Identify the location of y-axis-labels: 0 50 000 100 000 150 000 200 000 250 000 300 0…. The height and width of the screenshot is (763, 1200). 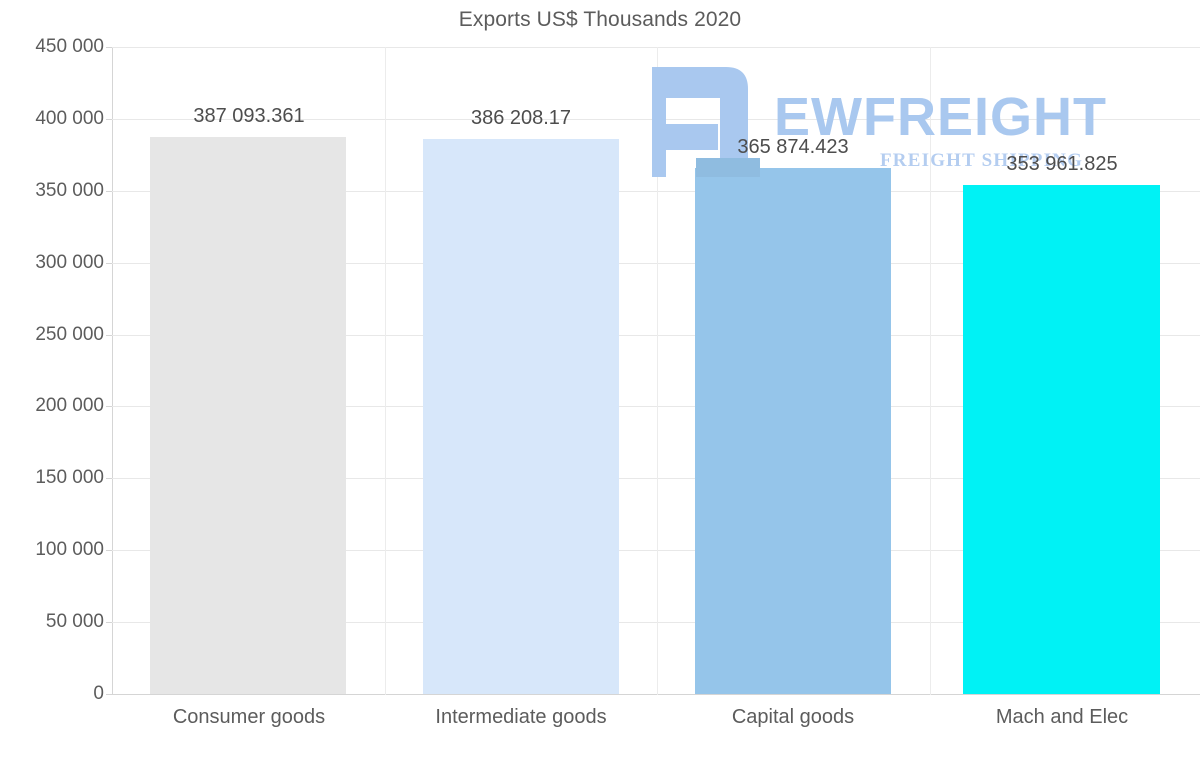
(52, 381).